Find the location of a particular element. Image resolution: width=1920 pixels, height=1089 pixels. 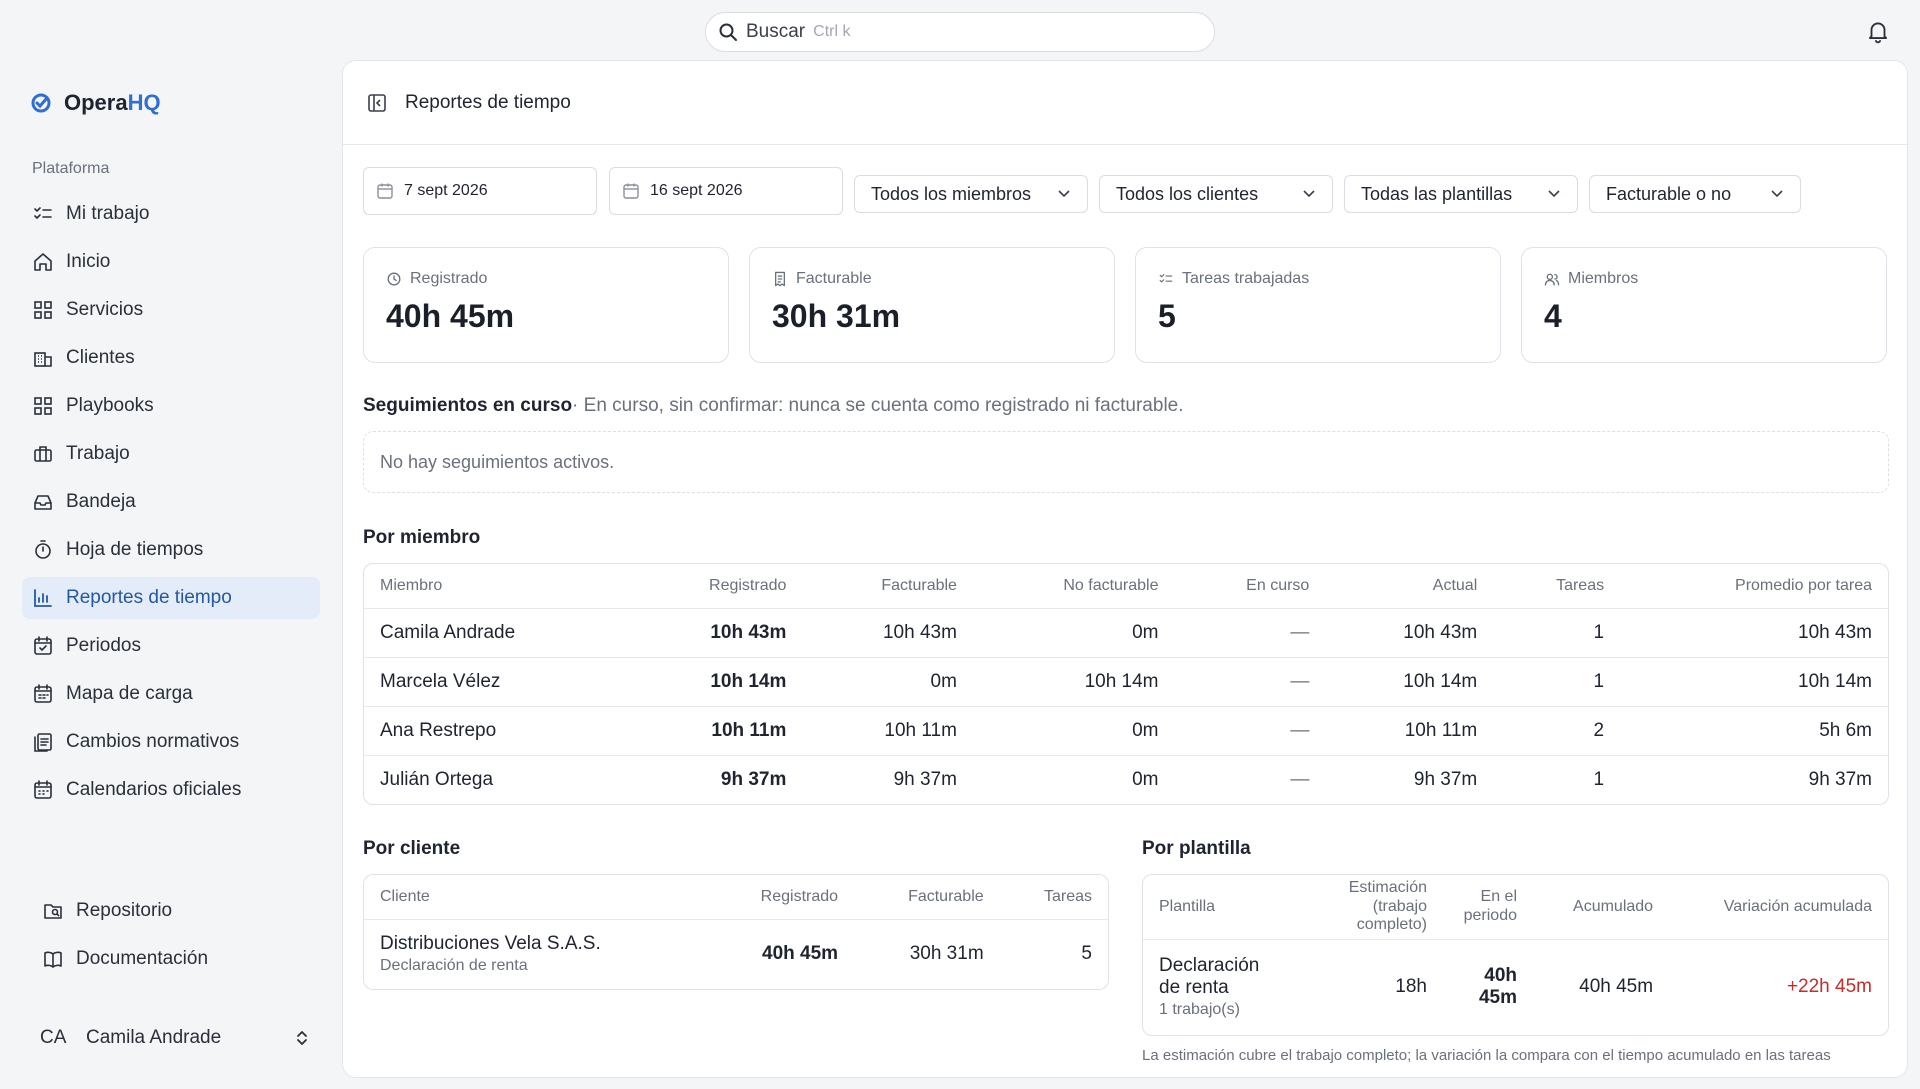

sidebar-item-trabajo: Trabajo is located at coordinates (171, 454).